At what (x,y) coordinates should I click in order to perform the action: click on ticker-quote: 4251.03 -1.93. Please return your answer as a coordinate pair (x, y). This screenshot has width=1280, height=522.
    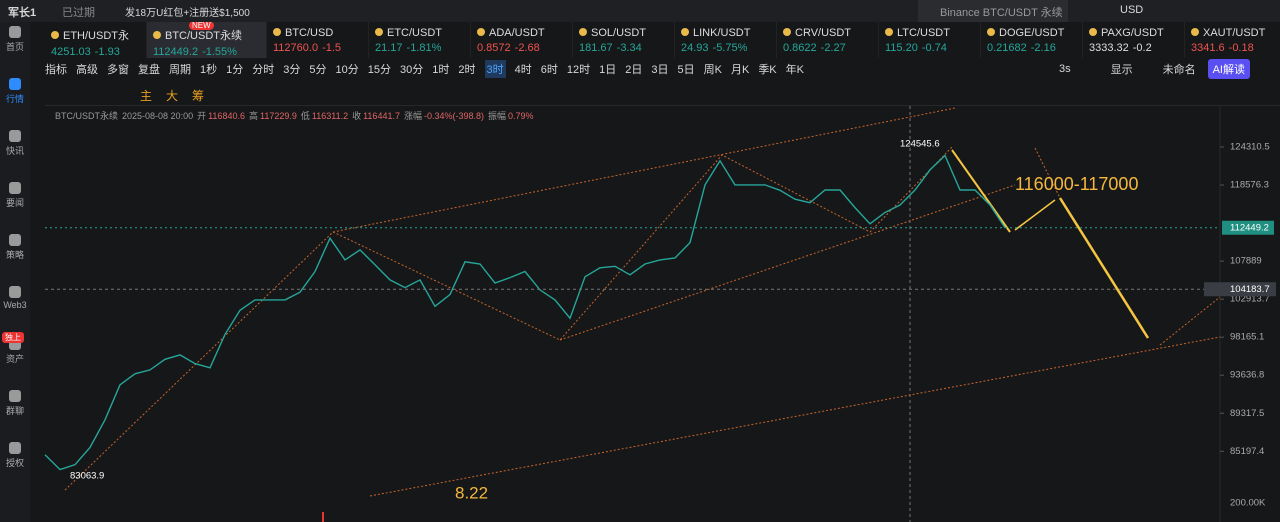
    Looking at the image, I should click on (98, 52).